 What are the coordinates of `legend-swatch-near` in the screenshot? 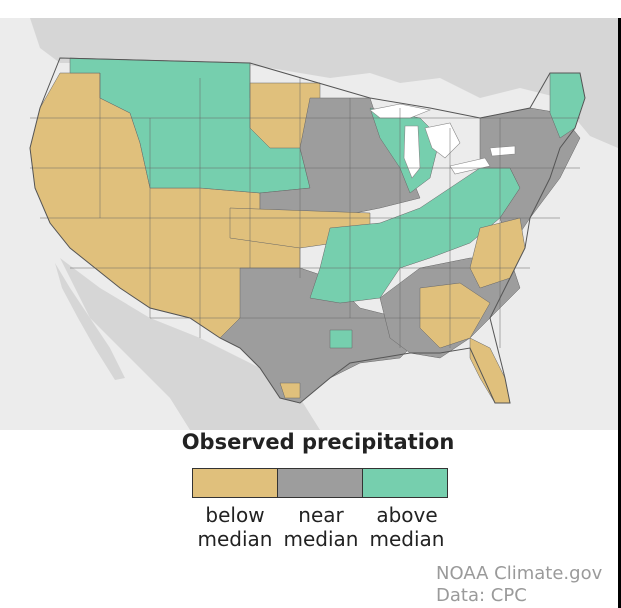 It's located at (320, 483).